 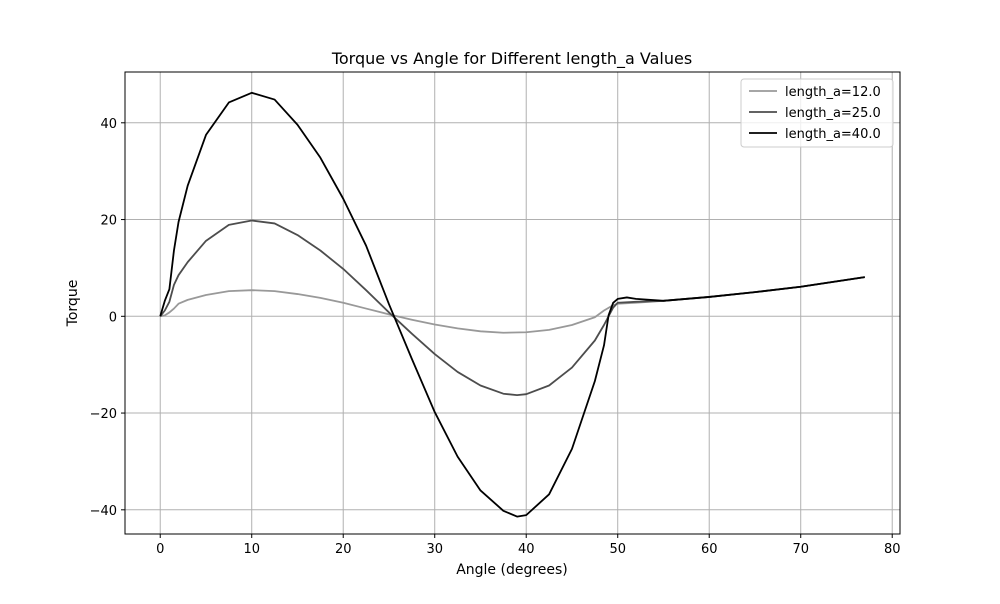 I want to click on x-tick-label: 20, so click(x=343, y=549).